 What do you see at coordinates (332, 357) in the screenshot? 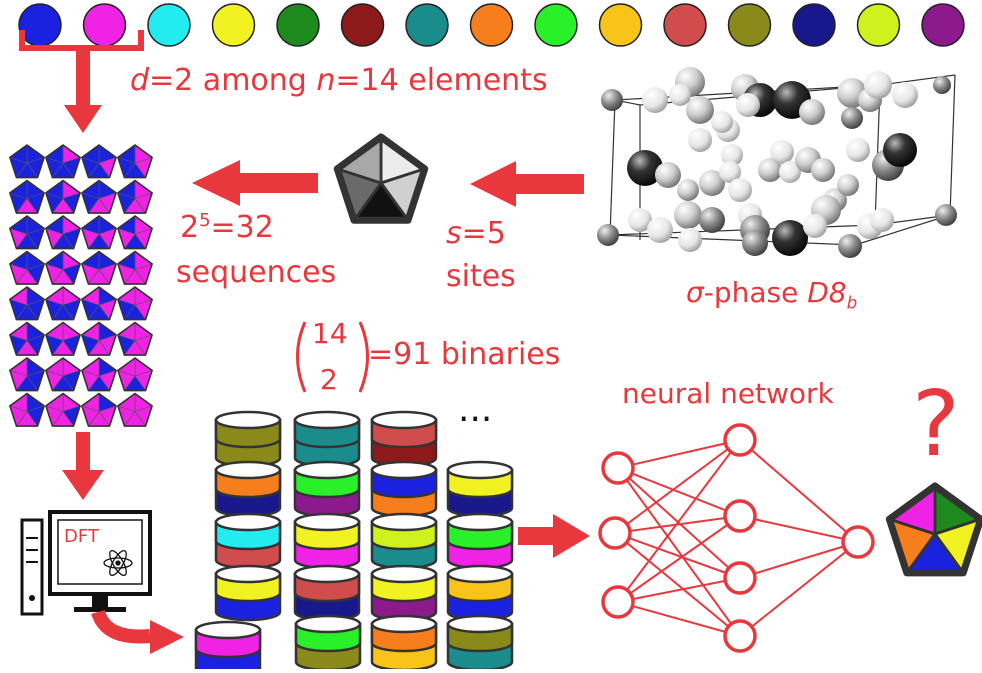
I see `binomial-parentheses` at bounding box center [332, 357].